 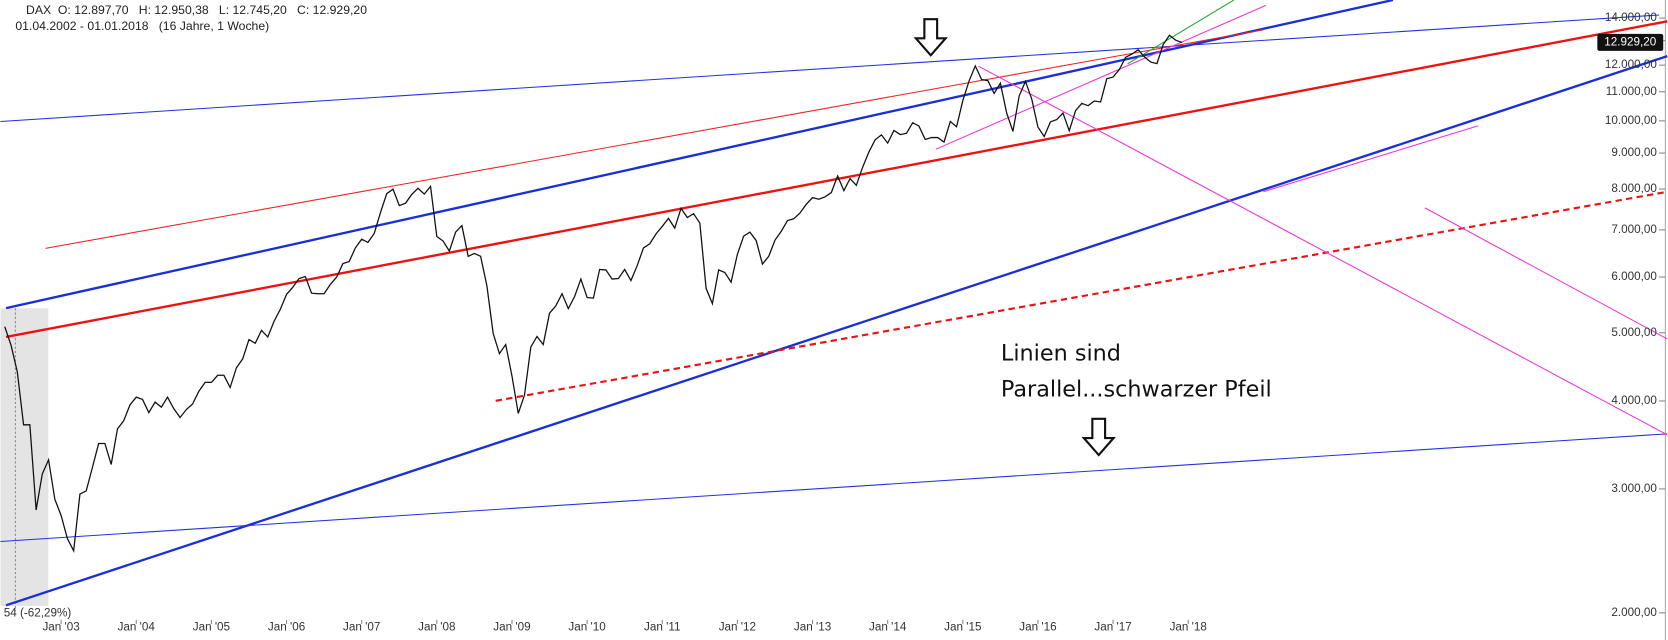 What do you see at coordinates (1634, 400) in the screenshot?
I see `y-tick-label: 4.000,00` at bounding box center [1634, 400].